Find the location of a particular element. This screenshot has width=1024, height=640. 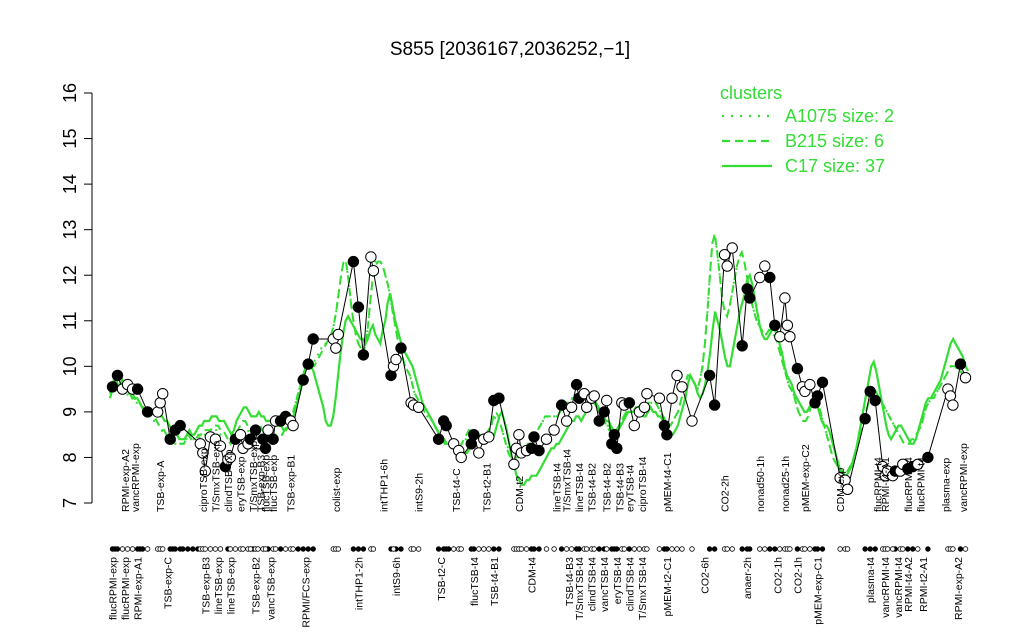

x-tick-label-bottom: intTHP1-2h is located at coordinates (359, 583).